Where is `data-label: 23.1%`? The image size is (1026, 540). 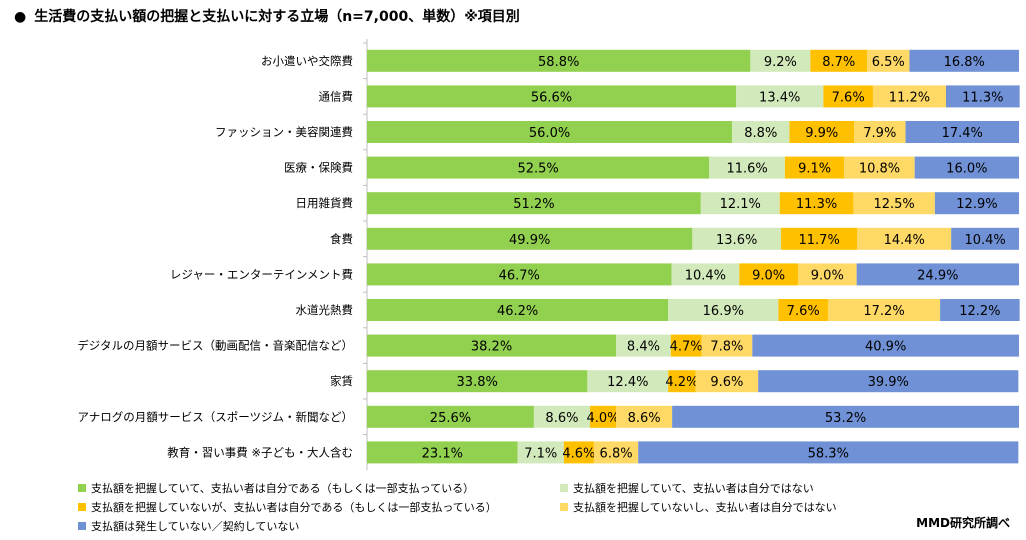
data-label: 23.1% is located at coordinates (442, 453).